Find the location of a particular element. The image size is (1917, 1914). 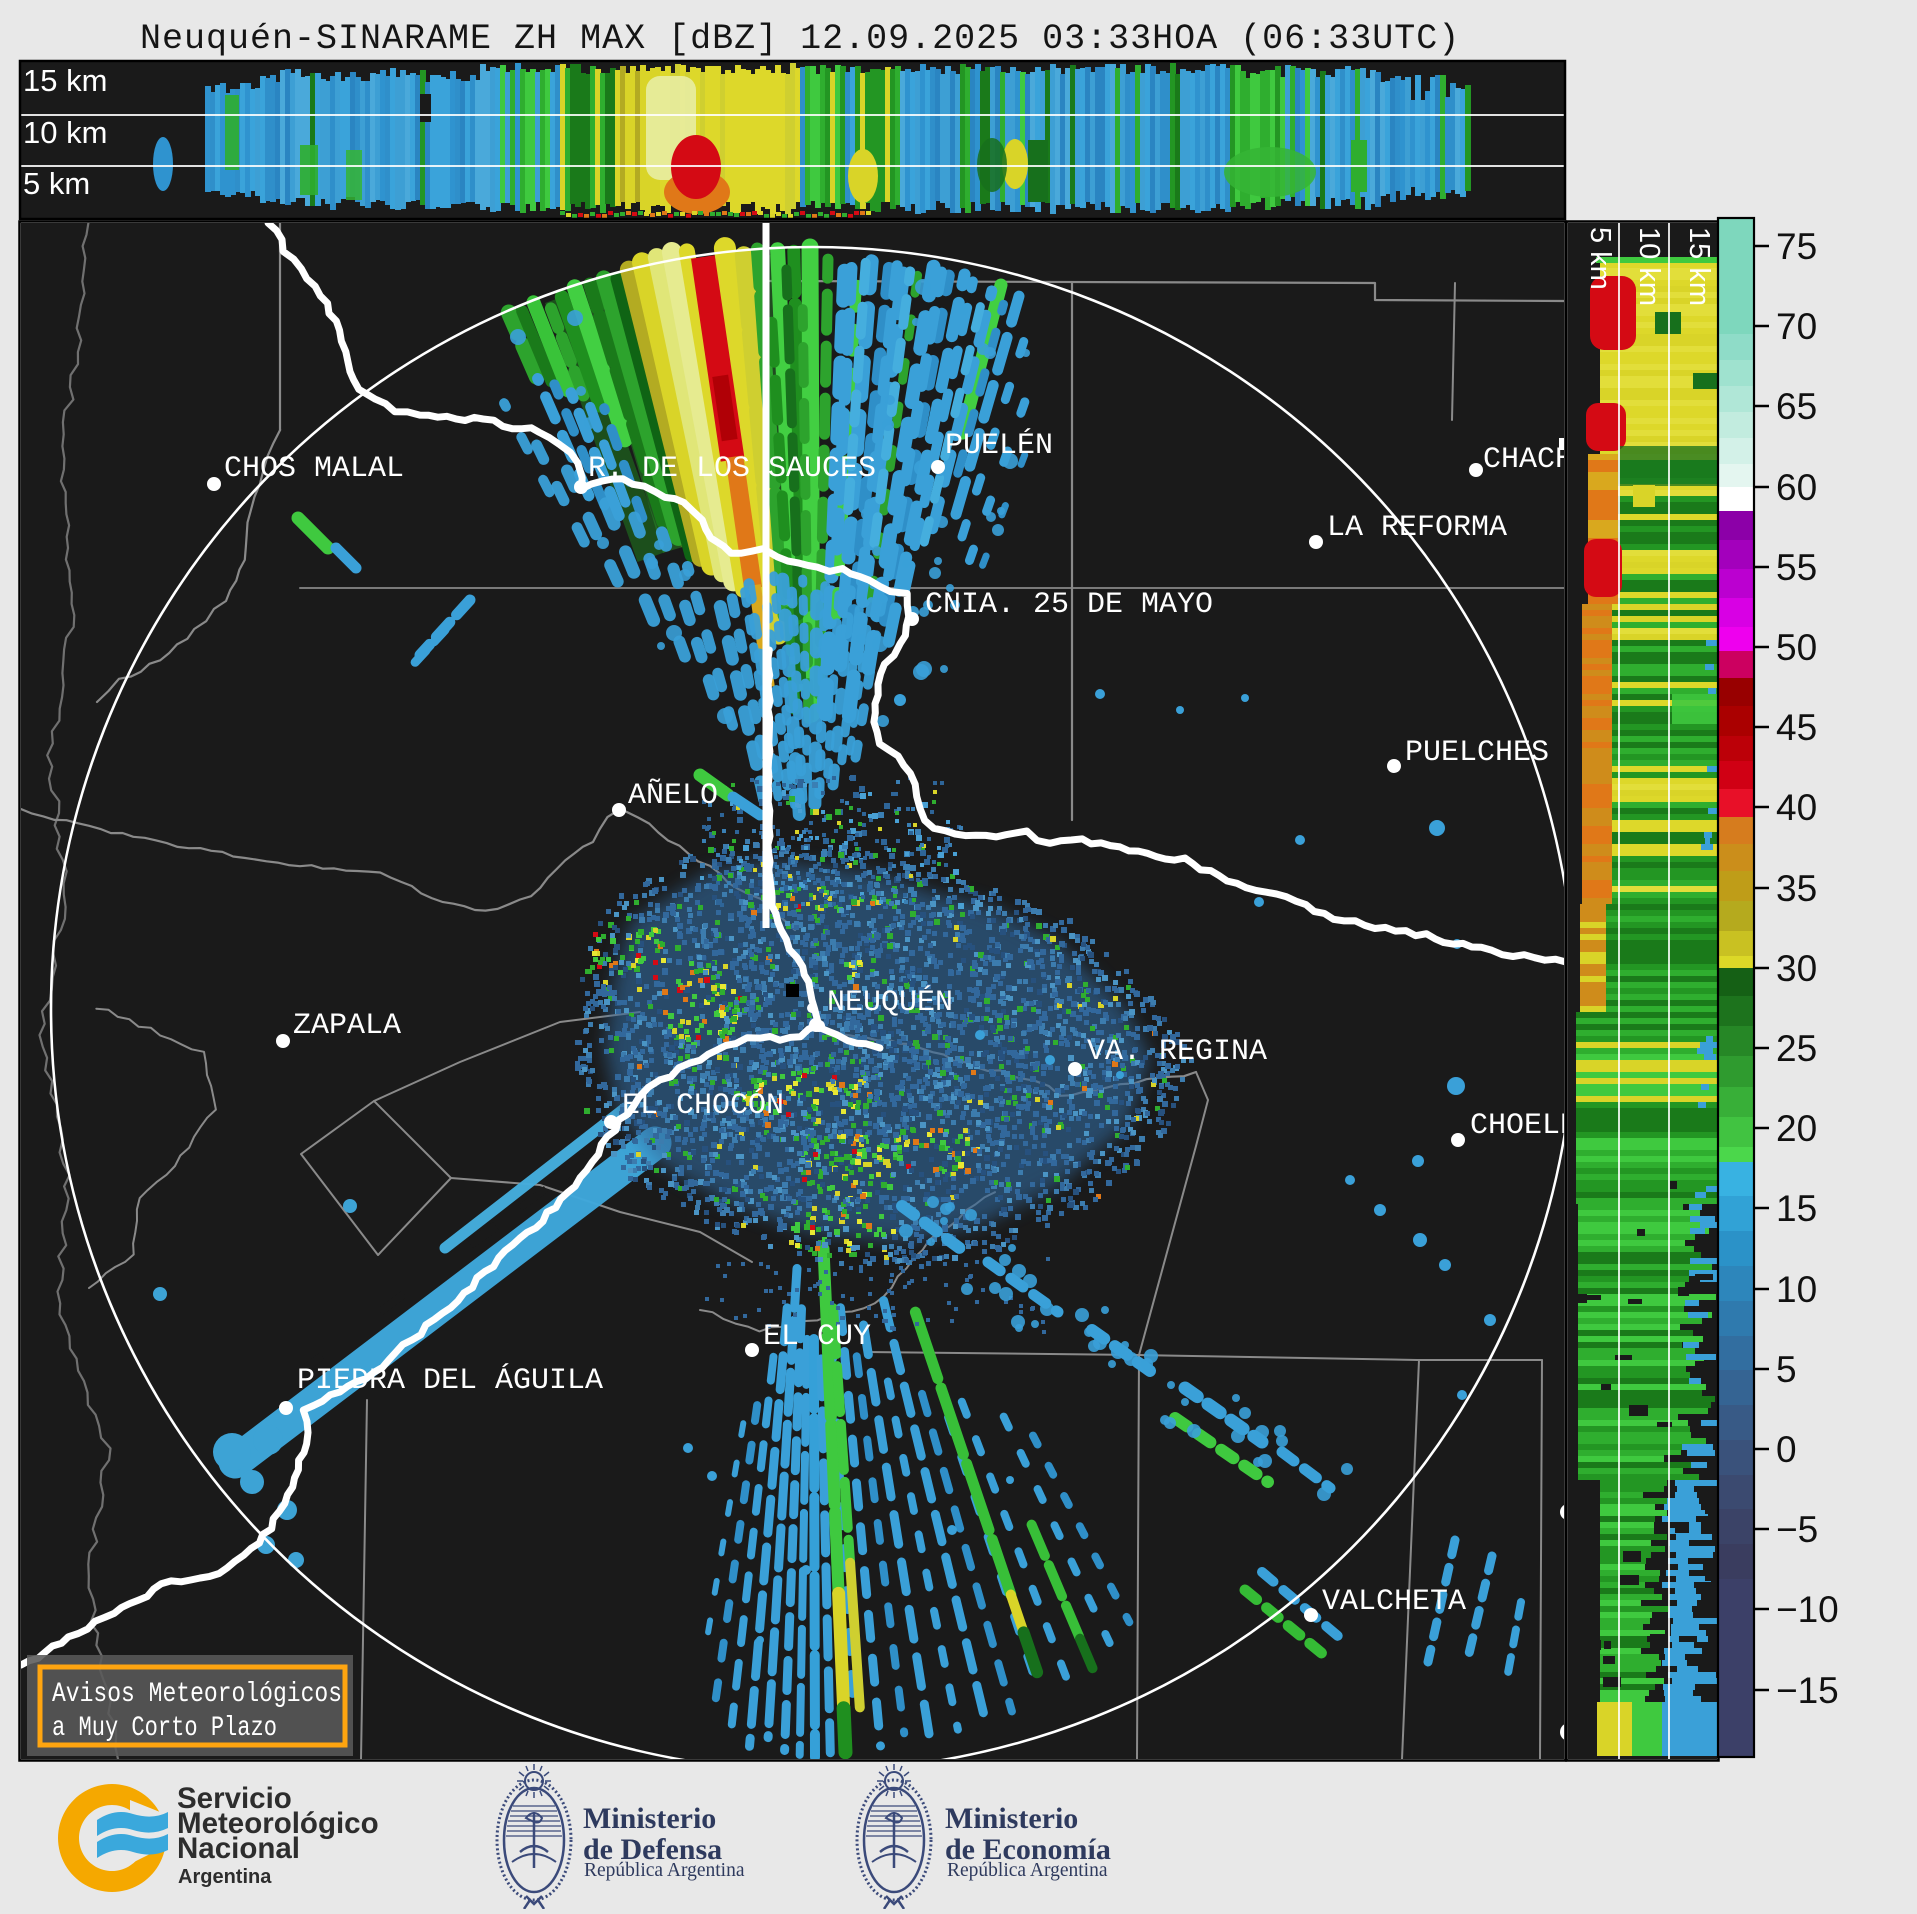

svg-text: CHOS MALAL is located at coordinates (314, 469).